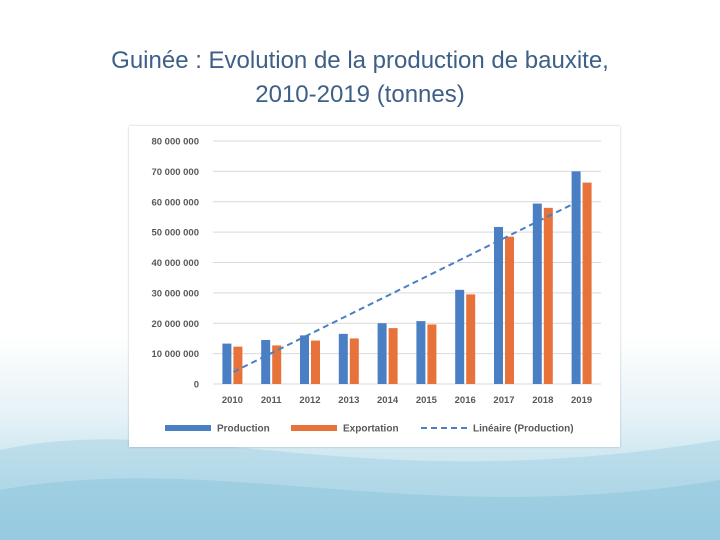 The height and width of the screenshot is (540, 720). I want to click on exportation-bar-2011, so click(277, 364).